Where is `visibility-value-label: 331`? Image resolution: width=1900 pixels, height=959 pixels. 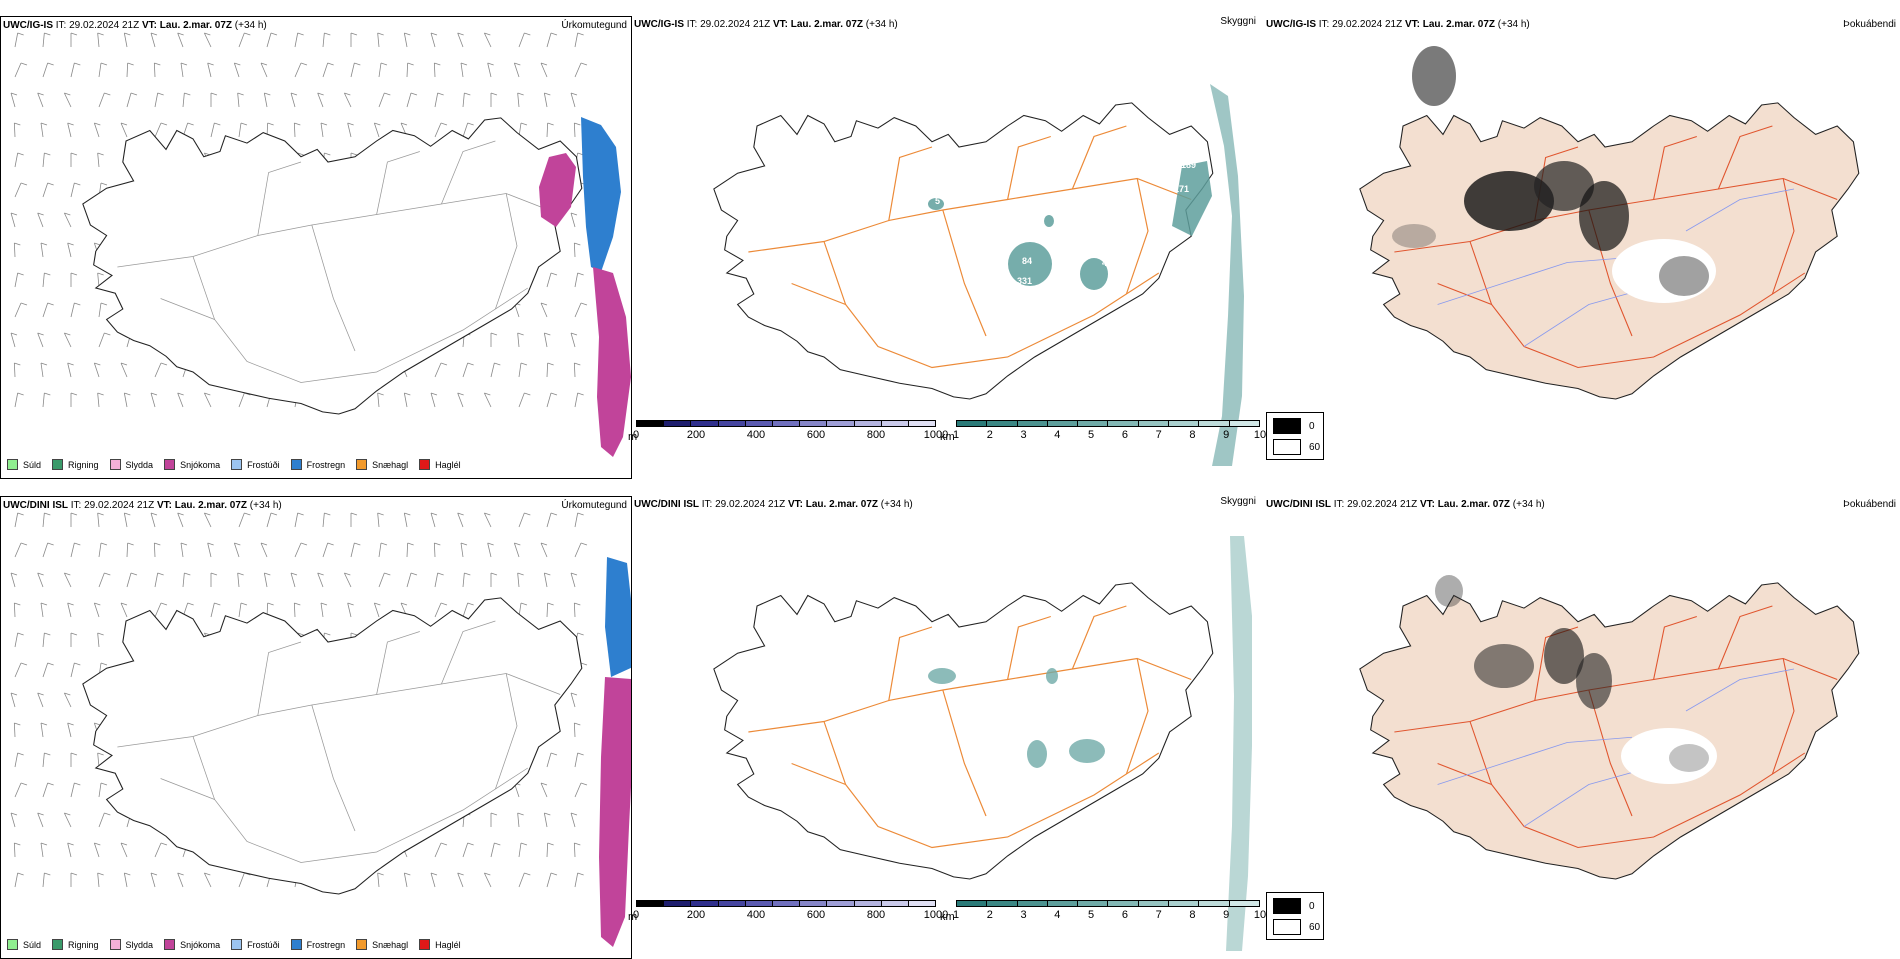
visibility-value-label: 331 is located at coordinates (1024, 281).